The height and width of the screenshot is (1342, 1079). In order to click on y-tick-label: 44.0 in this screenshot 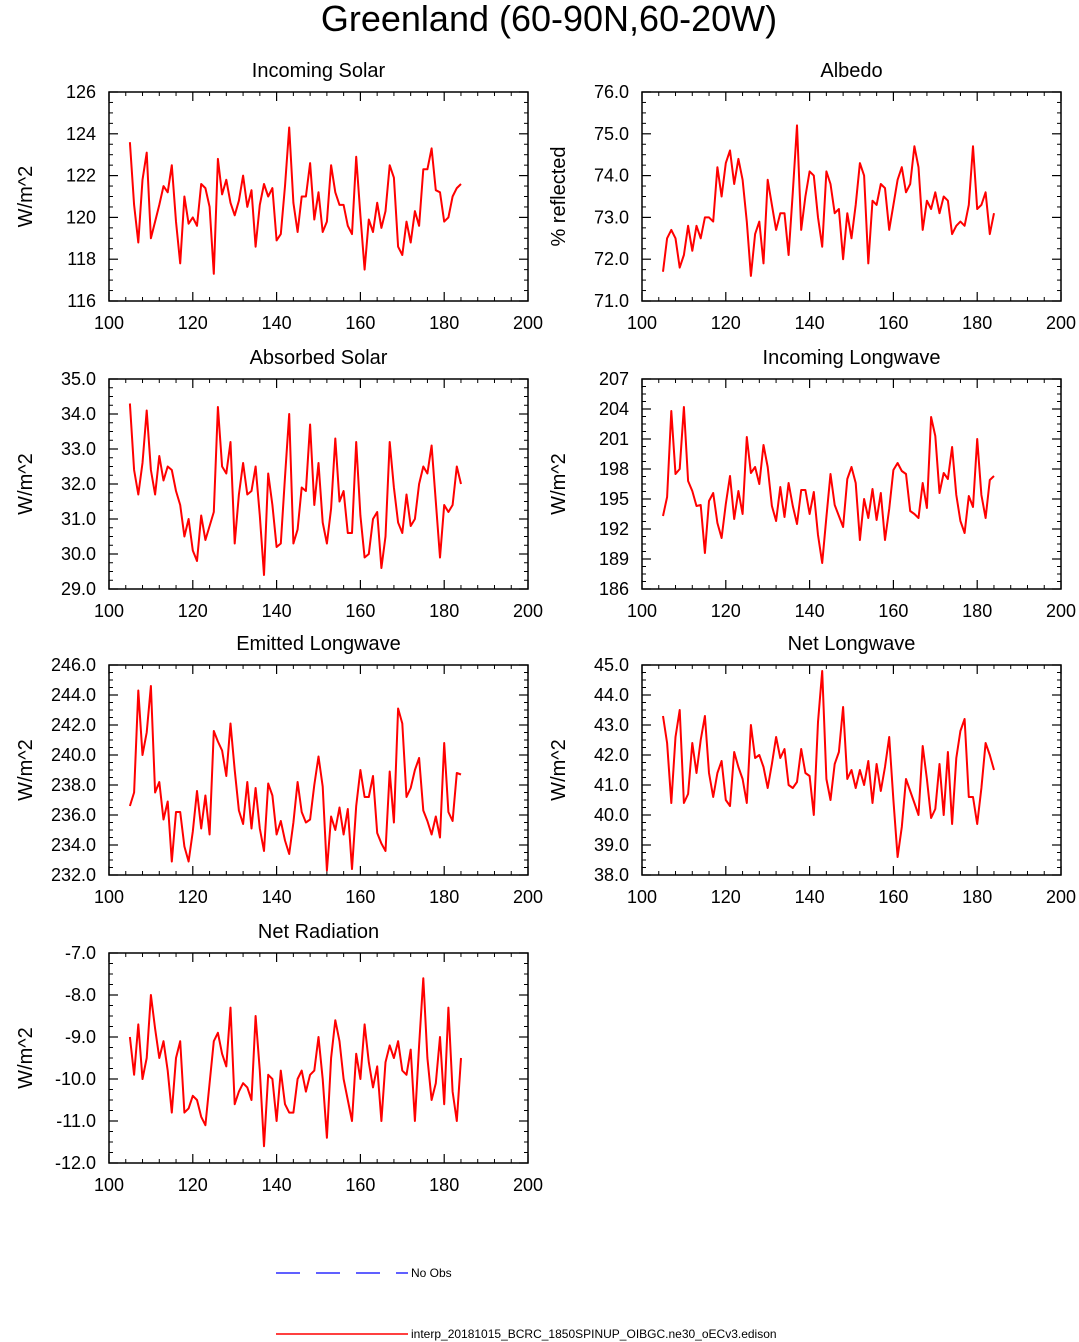, I will do `click(611, 695)`.